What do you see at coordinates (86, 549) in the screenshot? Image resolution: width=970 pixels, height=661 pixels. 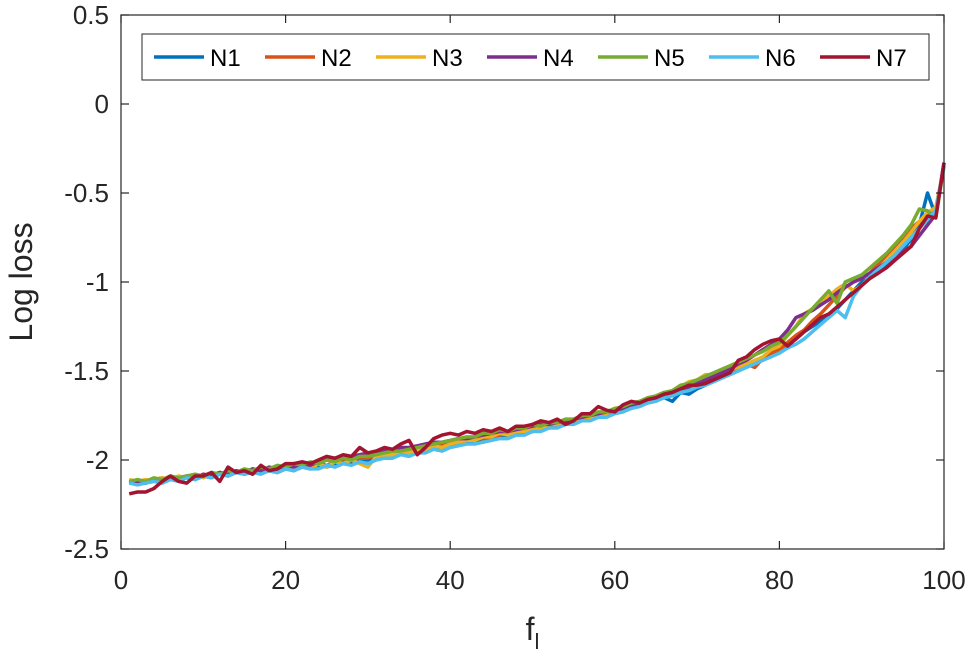 I see `y-tick-label: -2.5` at bounding box center [86, 549].